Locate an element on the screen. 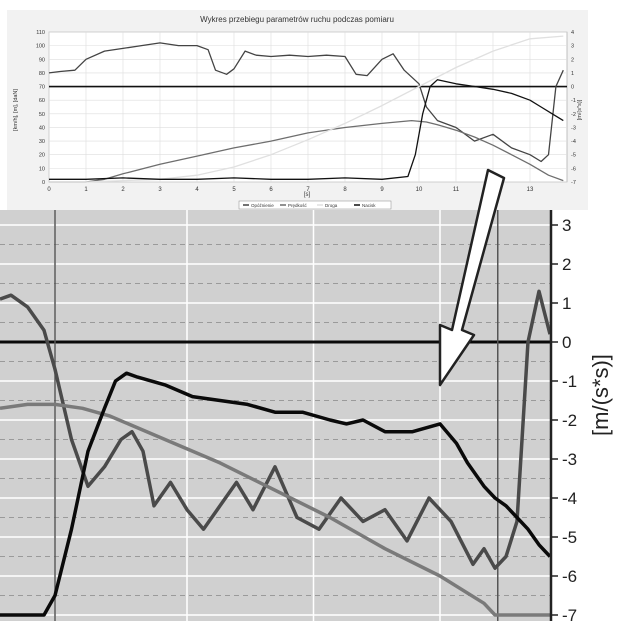  overview-x-tick-label: 5 is located at coordinates (234, 190).